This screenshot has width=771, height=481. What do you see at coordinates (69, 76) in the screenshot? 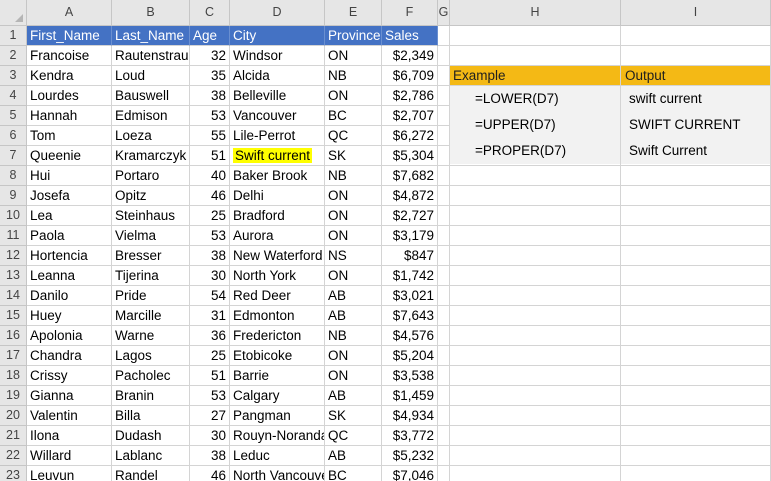
I see `table-cell: Kendra` at bounding box center [69, 76].